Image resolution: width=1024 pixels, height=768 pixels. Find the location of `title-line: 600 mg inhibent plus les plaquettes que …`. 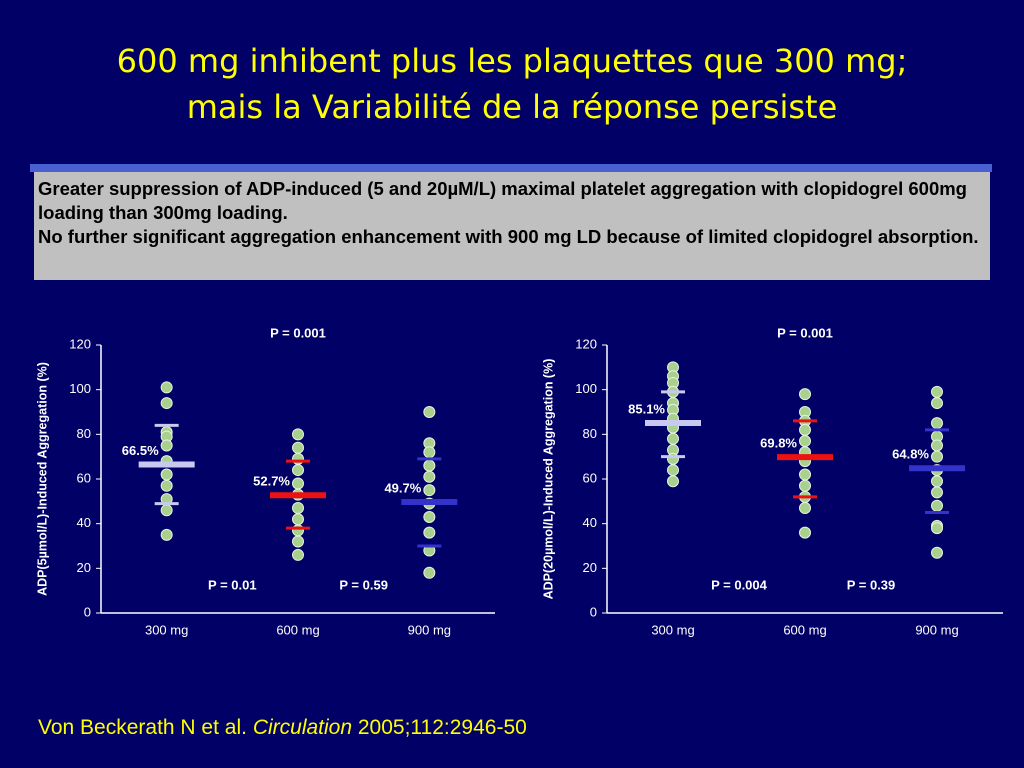

title-line: 600 mg inhibent plus les plaquettes que … is located at coordinates (512, 61).